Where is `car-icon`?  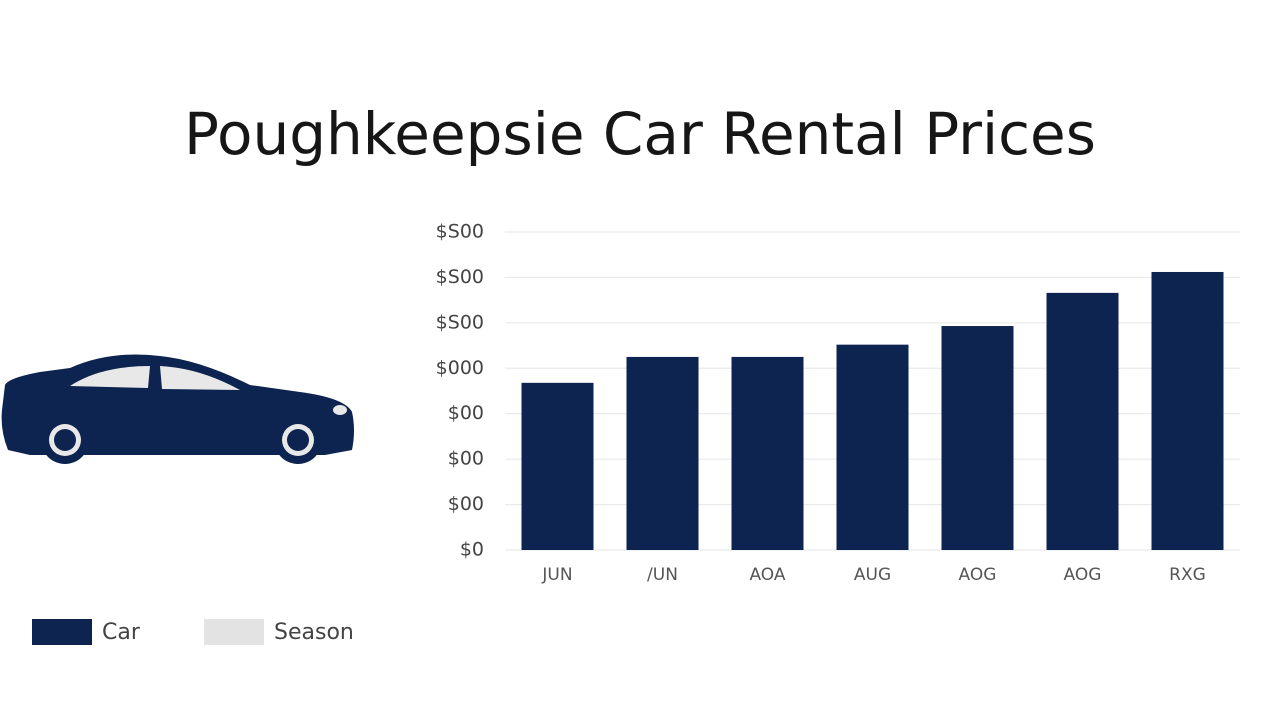
car-icon is located at coordinates (177, 409).